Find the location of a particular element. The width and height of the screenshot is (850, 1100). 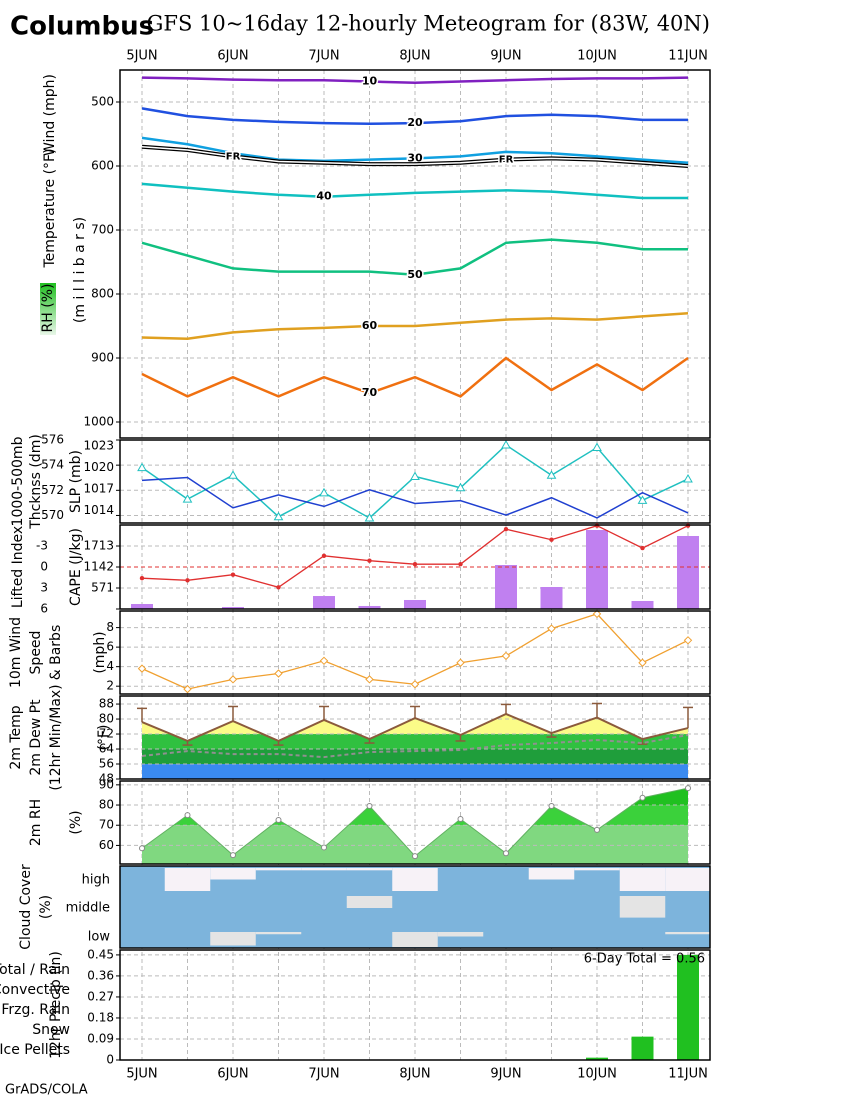

y-tick-label: 900 is located at coordinates (102, 358).